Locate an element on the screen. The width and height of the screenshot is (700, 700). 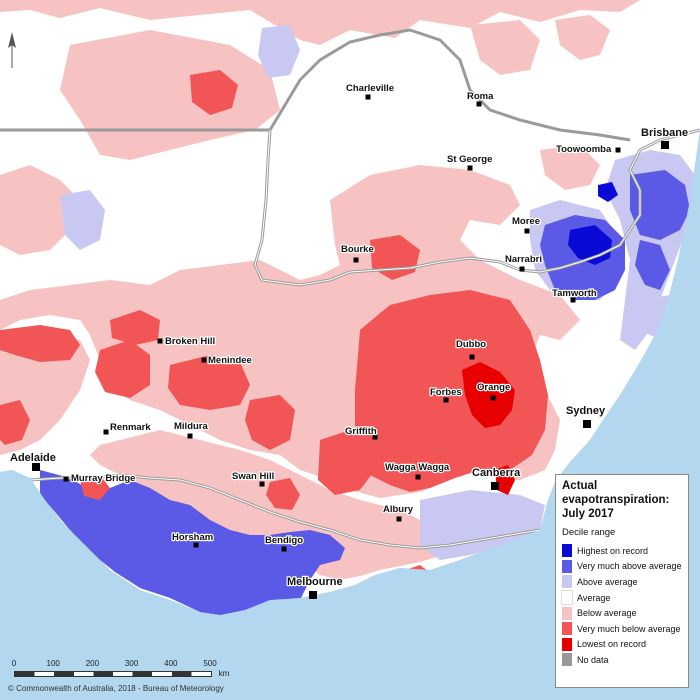
legend-title: Actual evapotranspiration: July 2017 is located at coordinates (616, 500).